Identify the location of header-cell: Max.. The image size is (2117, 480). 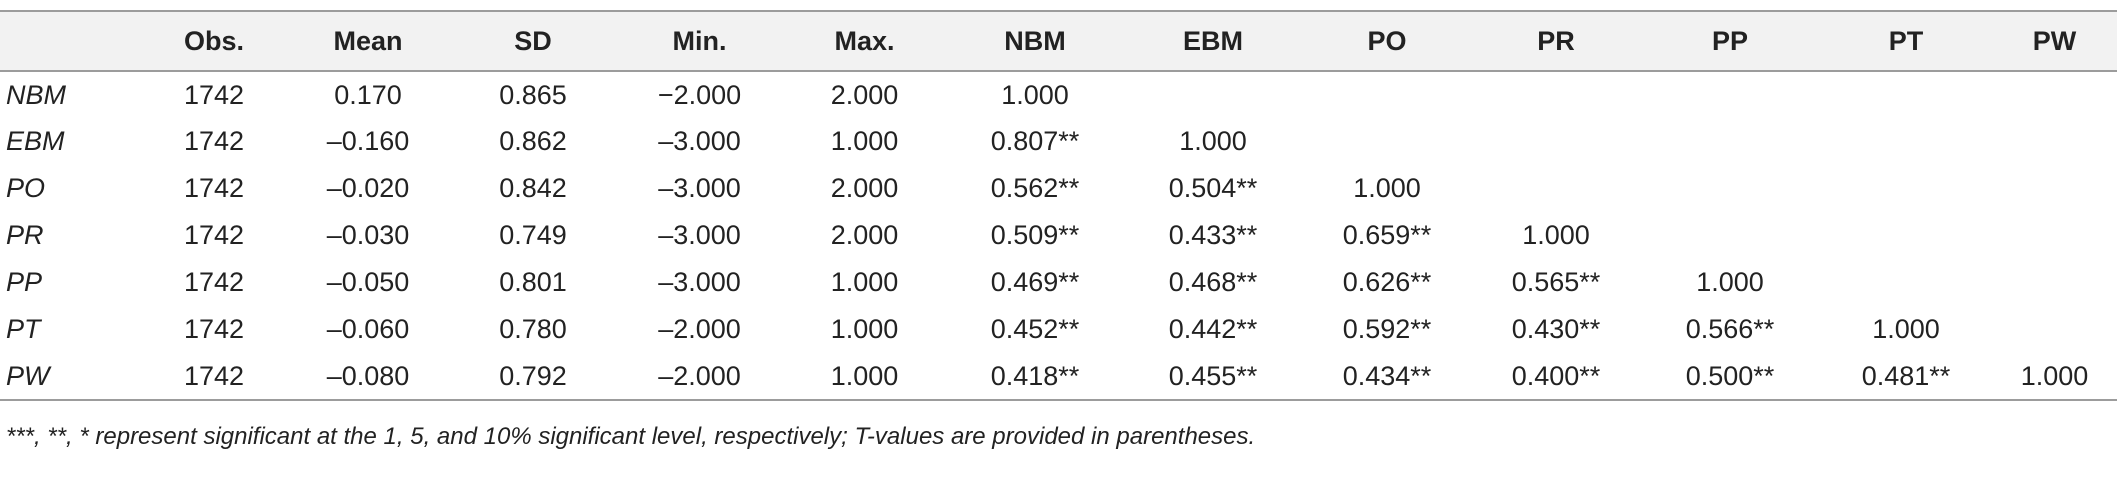
(864, 41).